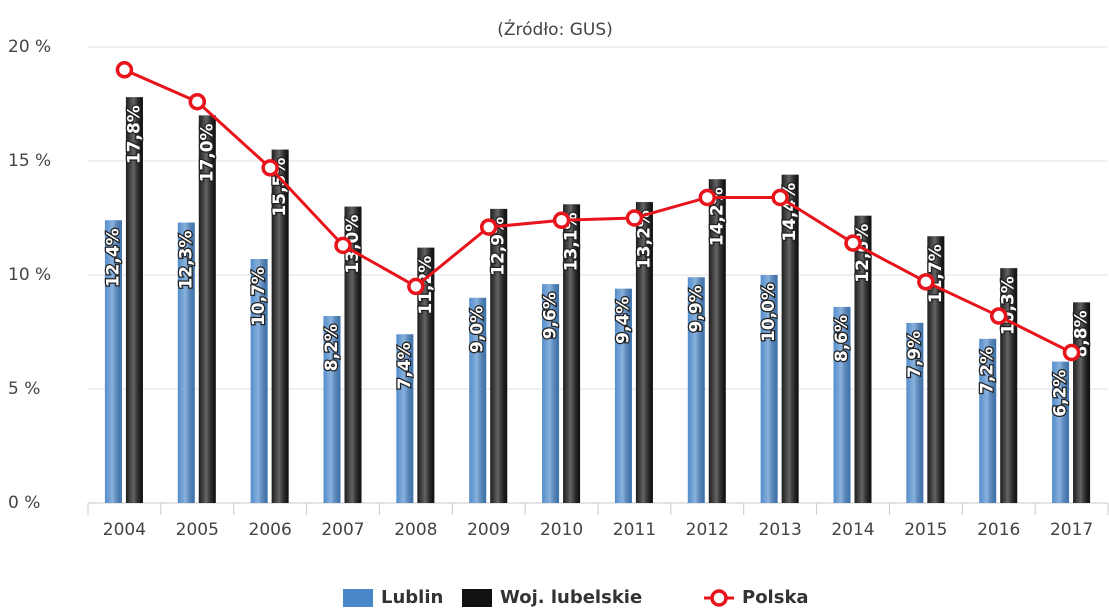 Image resolution: width=1109 pixels, height=610 pixels. What do you see at coordinates (24, 389) in the screenshot?
I see `y-tick-label: 5 %` at bounding box center [24, 389].